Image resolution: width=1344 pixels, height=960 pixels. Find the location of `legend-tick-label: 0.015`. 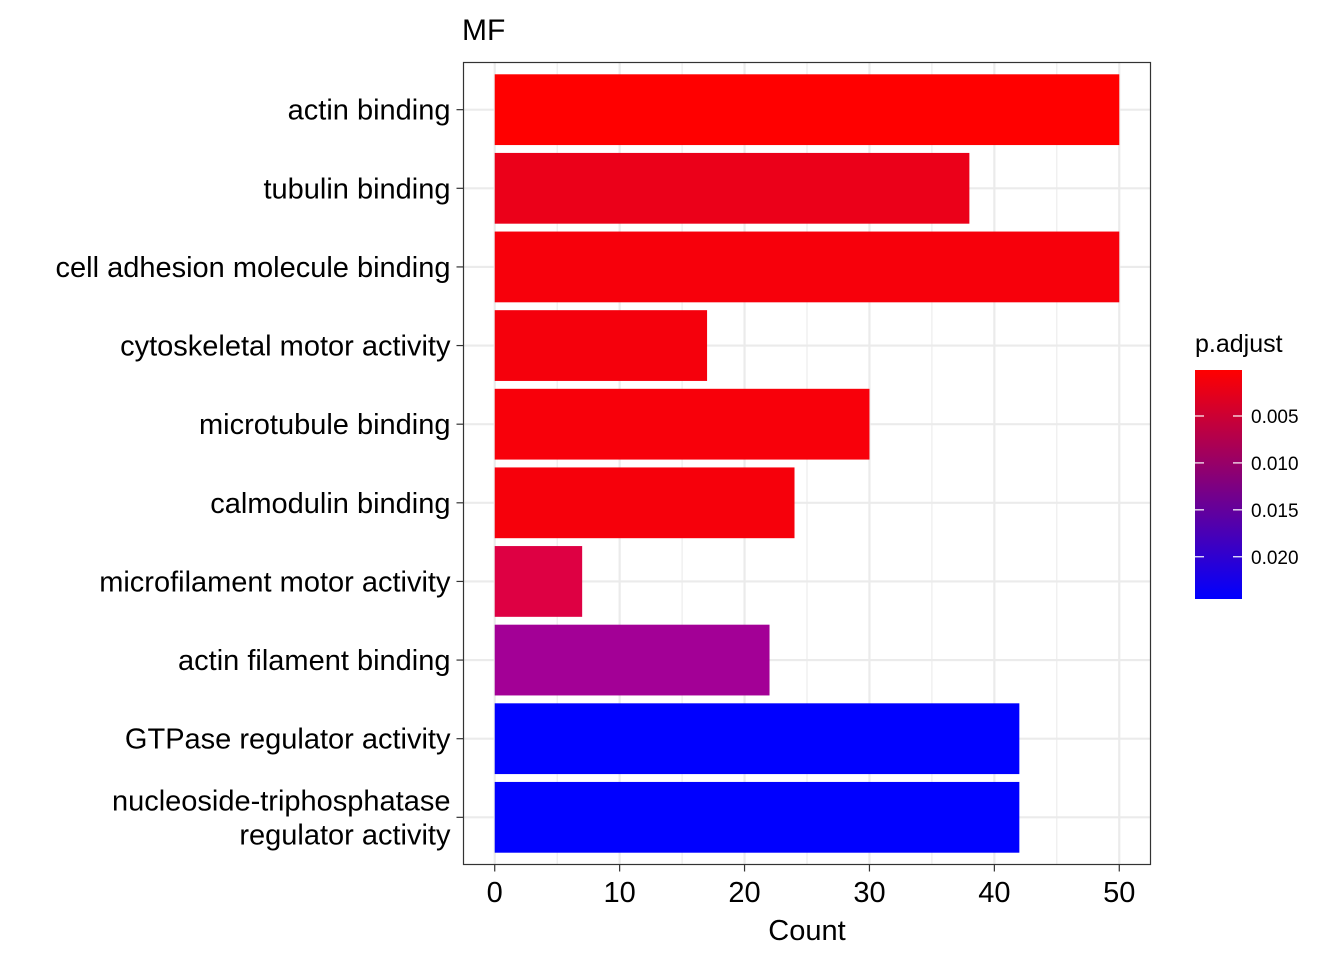

legend-tick-label: 0.015 is located at coordinates (1275, 511).